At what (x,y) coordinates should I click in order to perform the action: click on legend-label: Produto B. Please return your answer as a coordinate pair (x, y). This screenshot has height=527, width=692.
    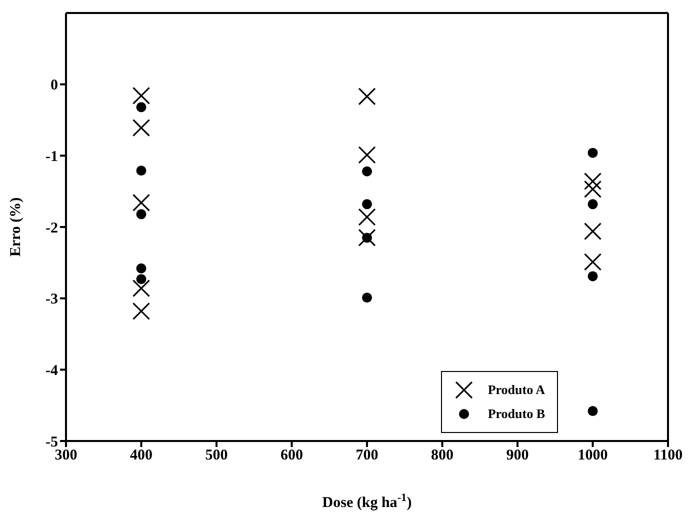
    Looking at the image, I should click on (516, 414).